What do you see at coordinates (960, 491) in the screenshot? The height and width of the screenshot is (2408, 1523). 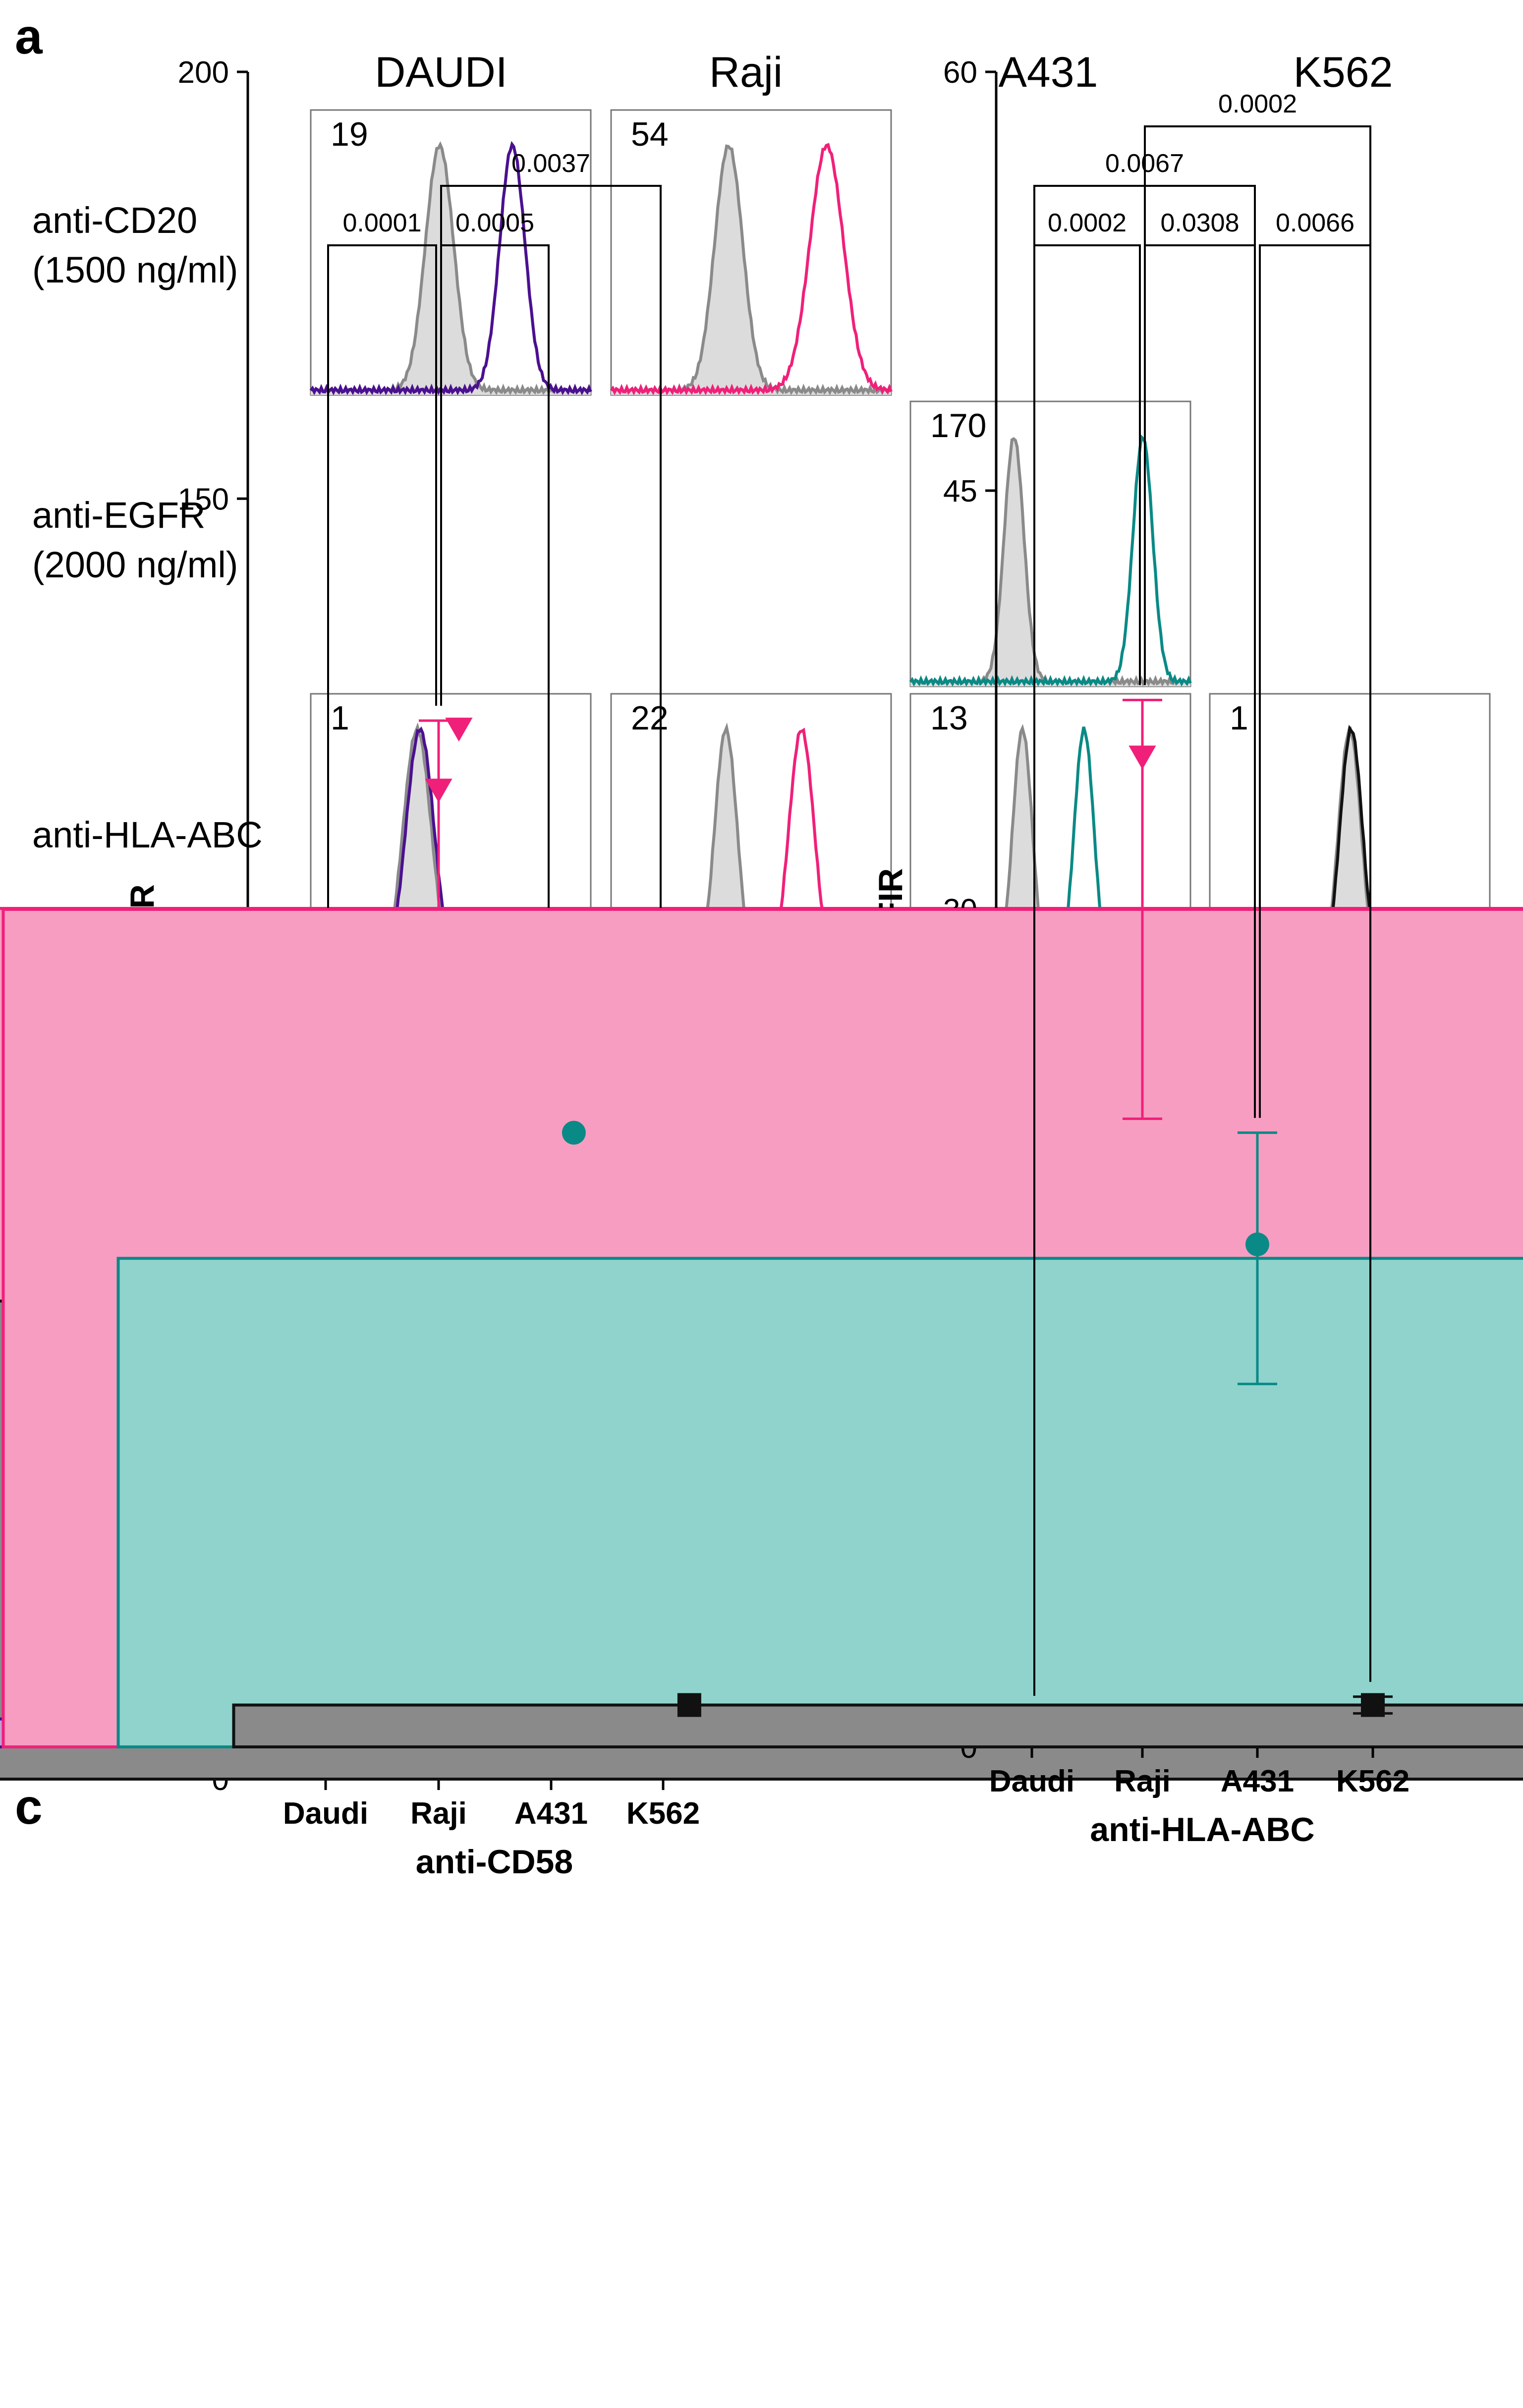 I see `y-tick-label: 45` at bounding box center [960, 491].